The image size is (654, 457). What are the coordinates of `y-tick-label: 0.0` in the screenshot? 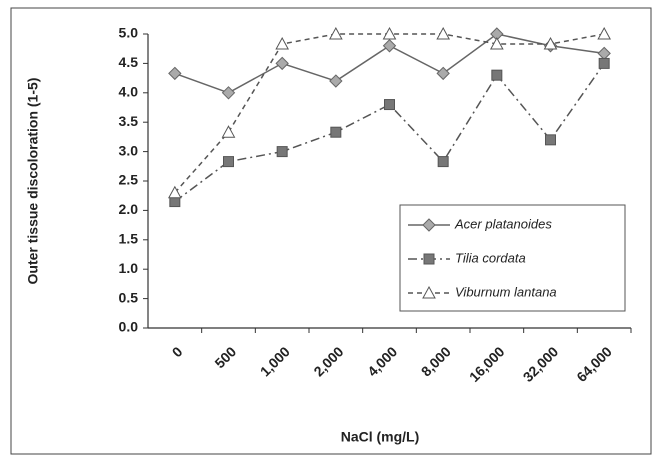 It's located at (129, 327).